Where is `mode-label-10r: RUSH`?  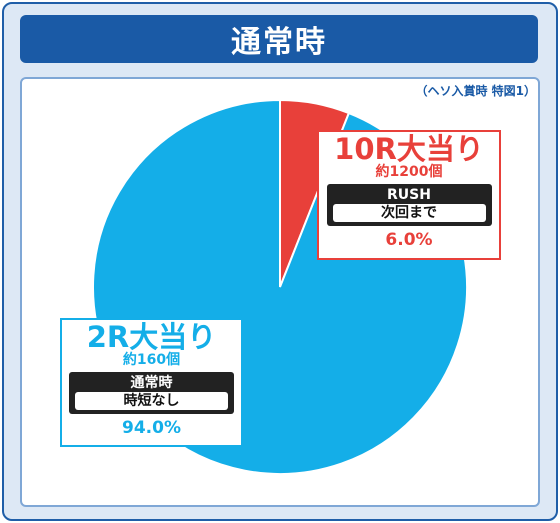 mode-label-10r: RUSH is located at coordinates (409, 195).